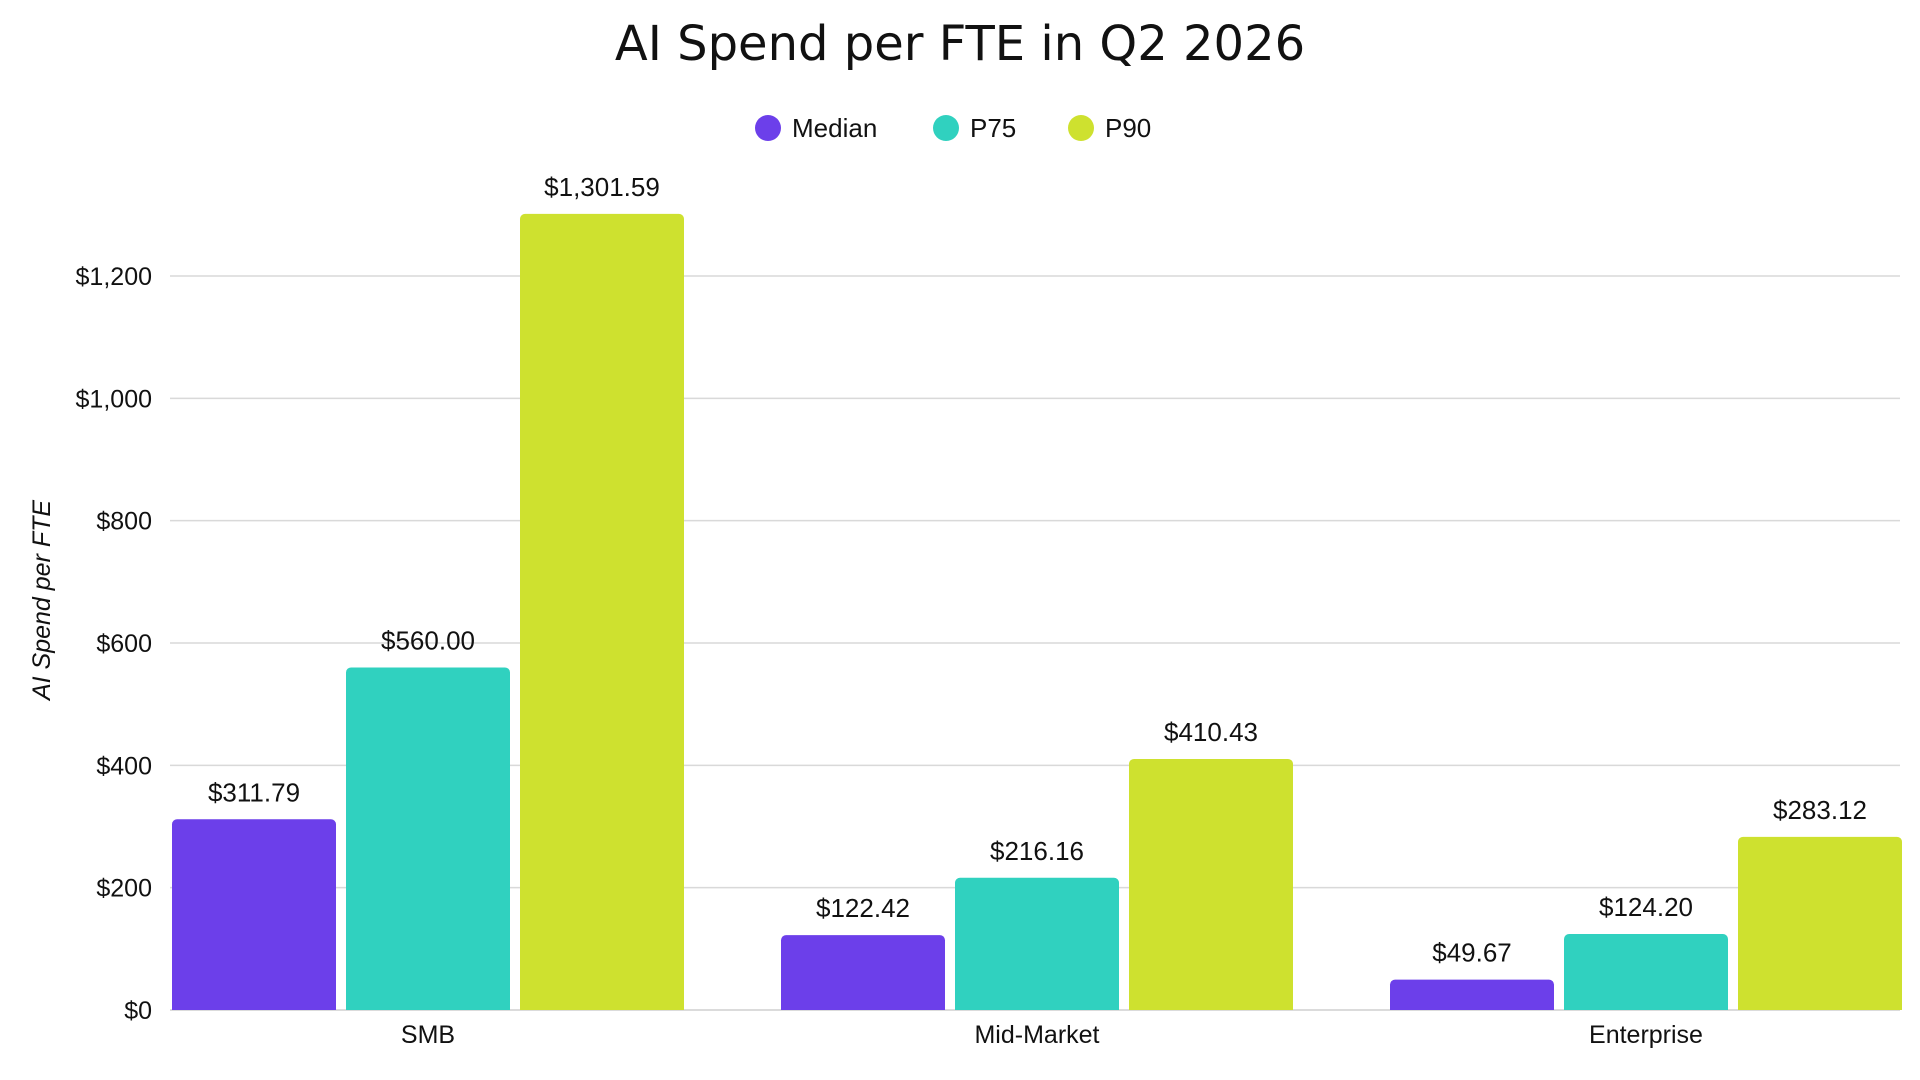 The width and height of the screenshot is (1920, 1080). I want to click on legend-label-median: Median, so click(834, 128).